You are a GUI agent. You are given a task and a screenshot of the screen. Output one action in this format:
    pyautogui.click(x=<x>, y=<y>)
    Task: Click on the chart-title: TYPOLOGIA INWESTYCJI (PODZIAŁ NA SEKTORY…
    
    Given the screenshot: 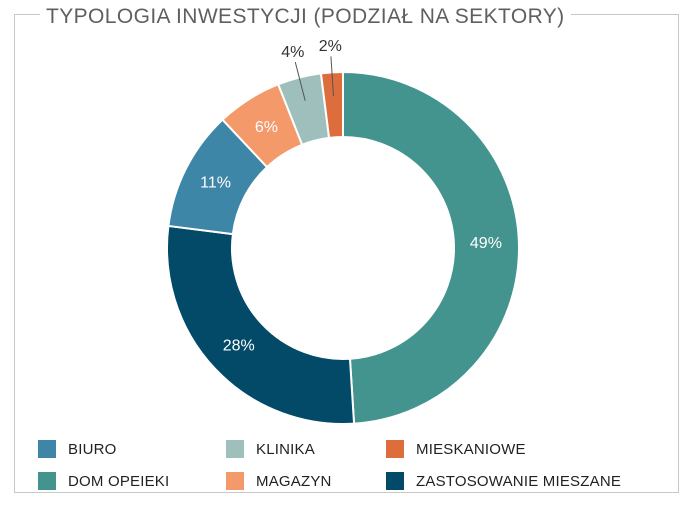 What is the action you would take?
    pyautogui.click(x=305, y=17)
    